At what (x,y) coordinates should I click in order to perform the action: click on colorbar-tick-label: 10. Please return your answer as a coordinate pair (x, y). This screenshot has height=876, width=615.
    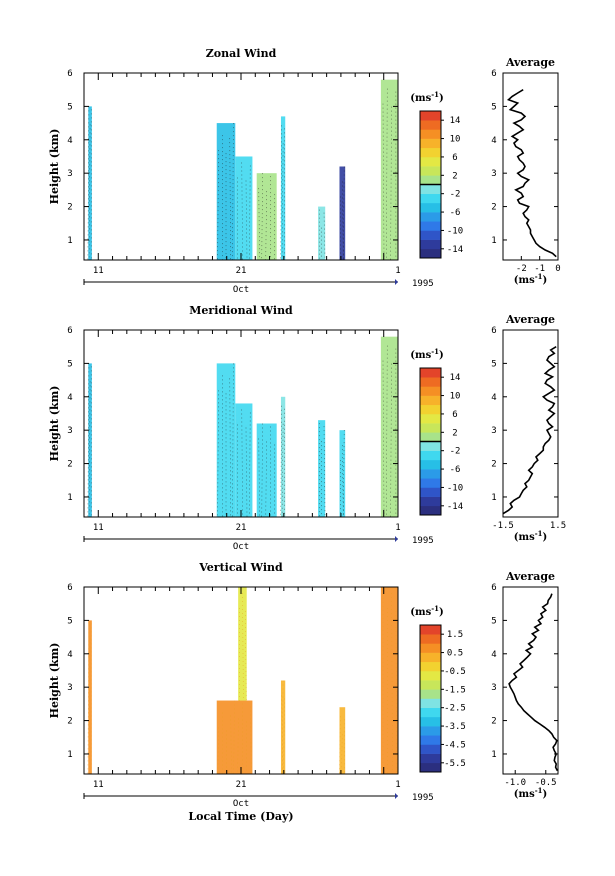
    Looking at the image, I should click on (455, 397).